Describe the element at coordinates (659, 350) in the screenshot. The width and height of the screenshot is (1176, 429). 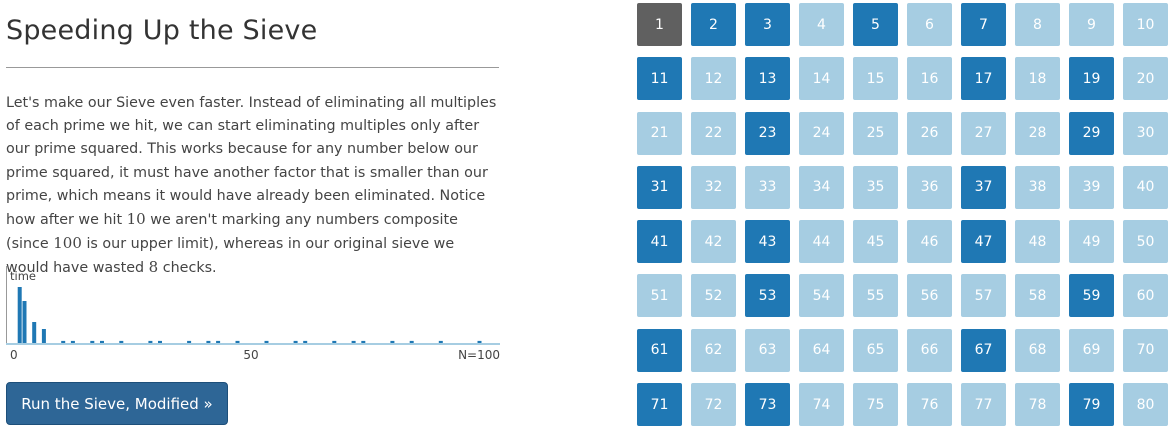
I see `number-cell-61: 61` at that location.